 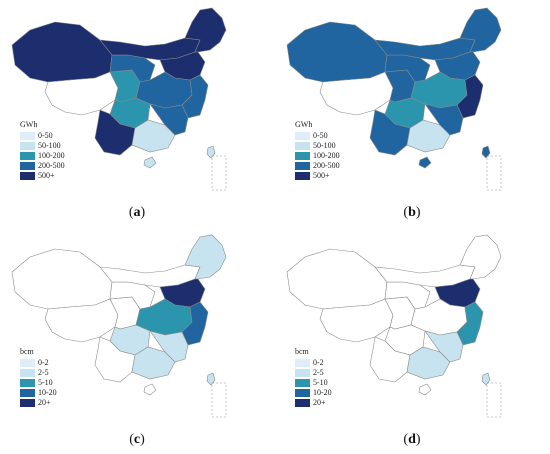 I want to click on panel-caption: (c), so click(x=137, y=439).